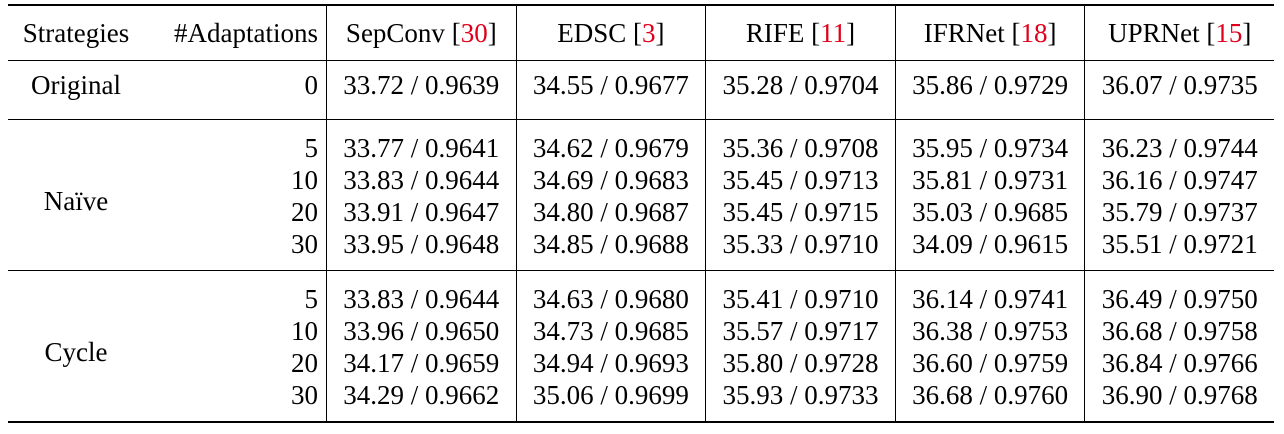 The image size is (1284, 434). What do you see at coordinates (833, 33) in the screenshot?
I see `citation-link: 11` at bounding box center [833, 33].